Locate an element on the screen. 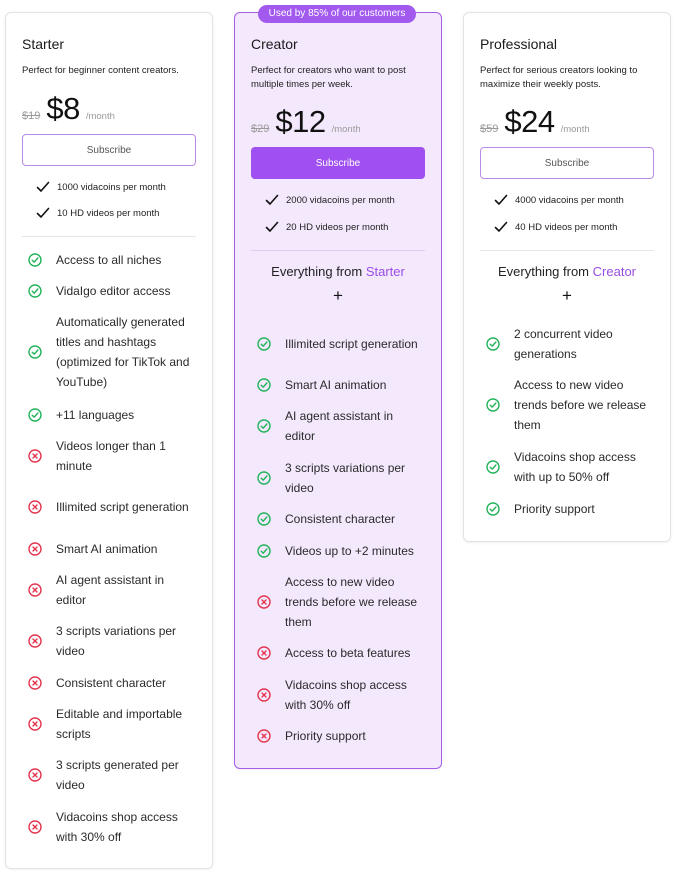 This screenshot has height=871, width=675. feature-item: Priority support is located at coordinates (341, 736).